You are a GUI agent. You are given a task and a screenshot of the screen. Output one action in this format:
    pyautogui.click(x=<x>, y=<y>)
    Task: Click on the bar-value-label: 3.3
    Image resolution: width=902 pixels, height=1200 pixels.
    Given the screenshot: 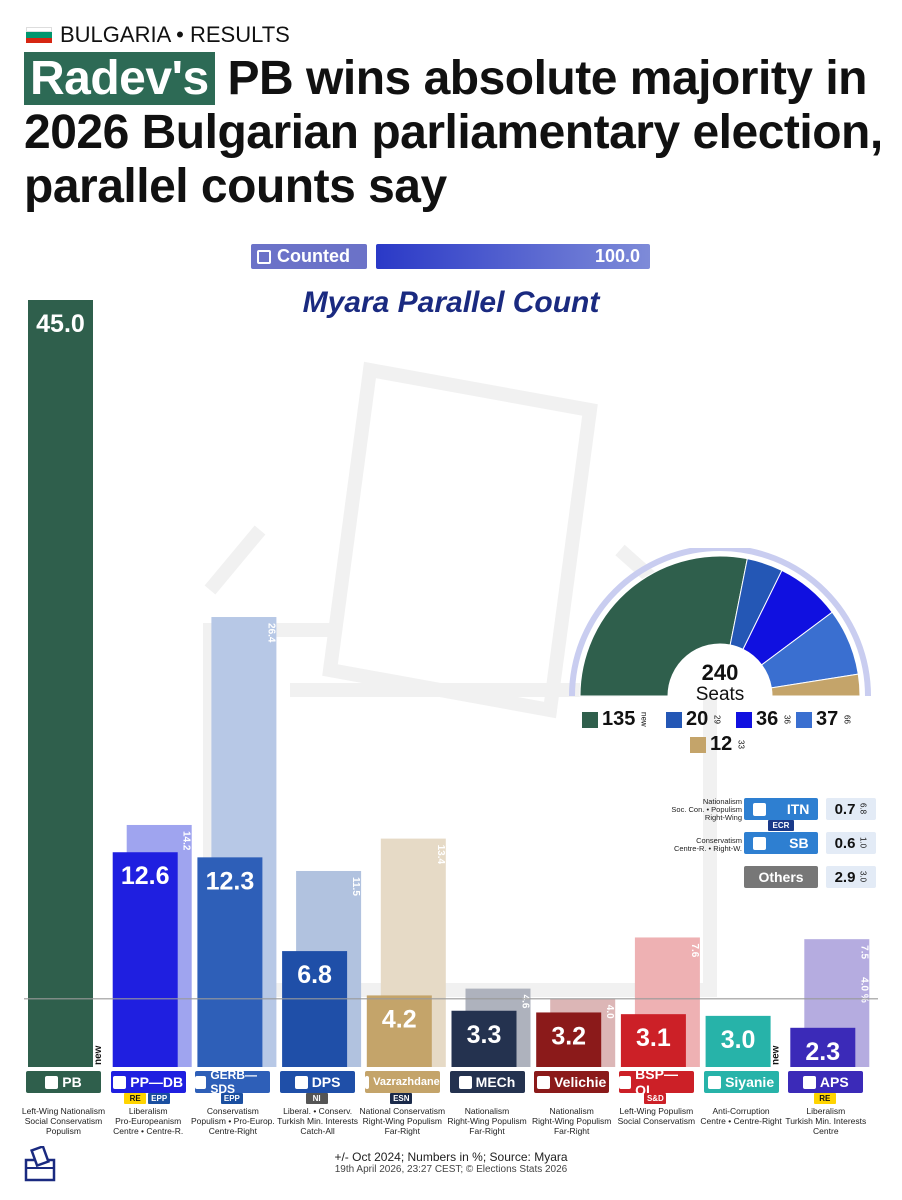 What is the action you would take?
    pyautogui.click(x=484, y=1035)
    